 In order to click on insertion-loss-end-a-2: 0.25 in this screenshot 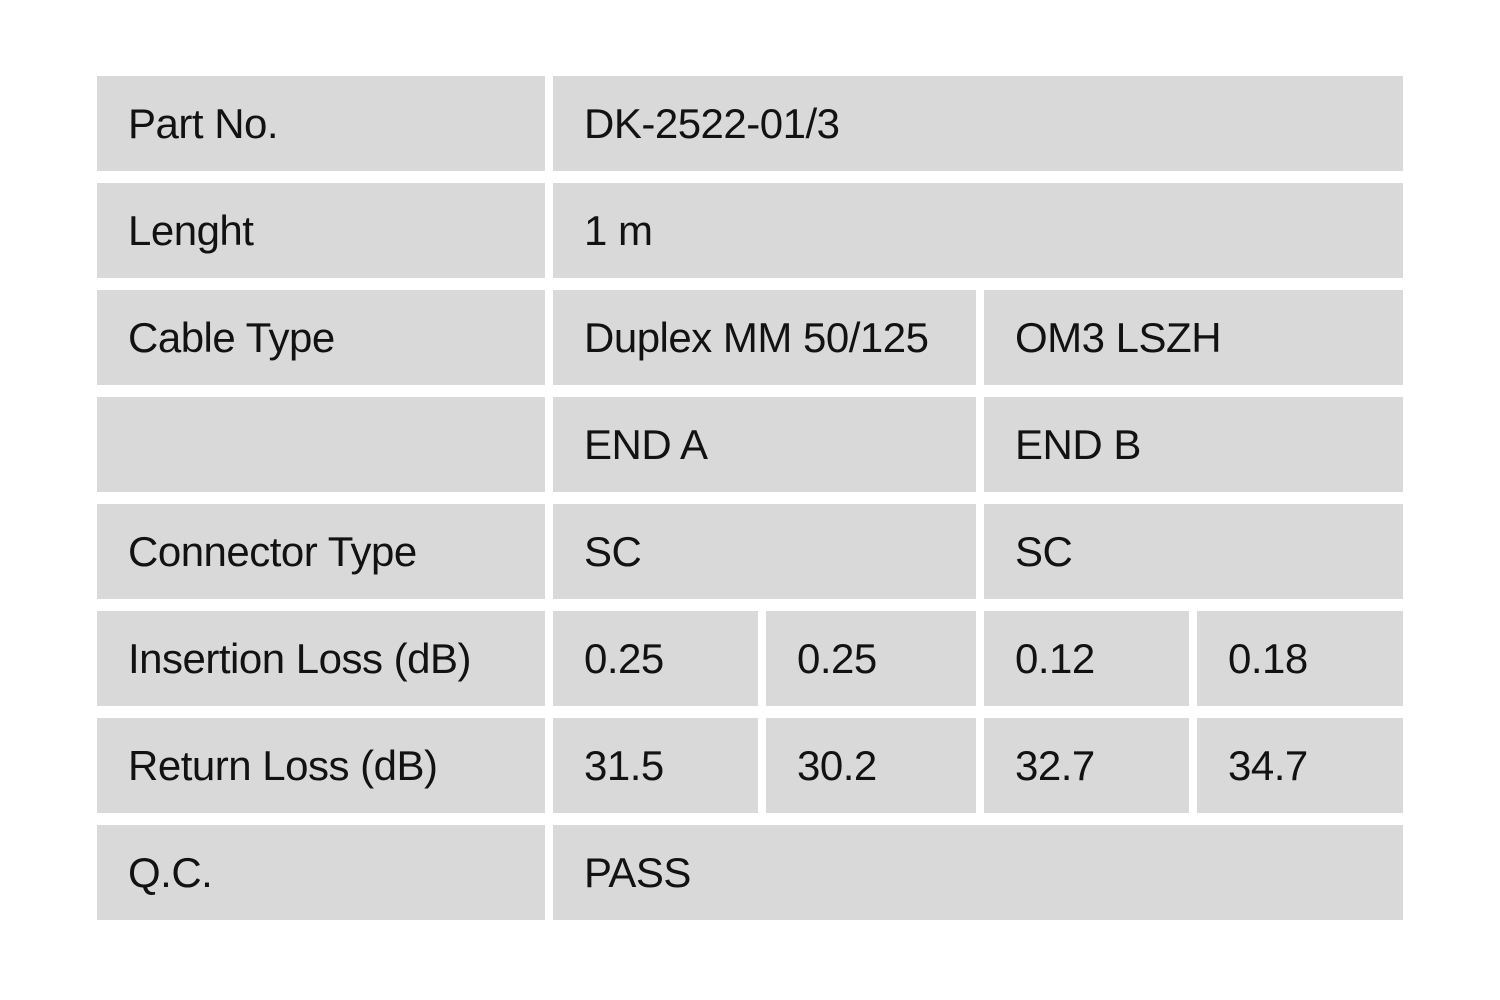, I will do `click(871, 658)`.